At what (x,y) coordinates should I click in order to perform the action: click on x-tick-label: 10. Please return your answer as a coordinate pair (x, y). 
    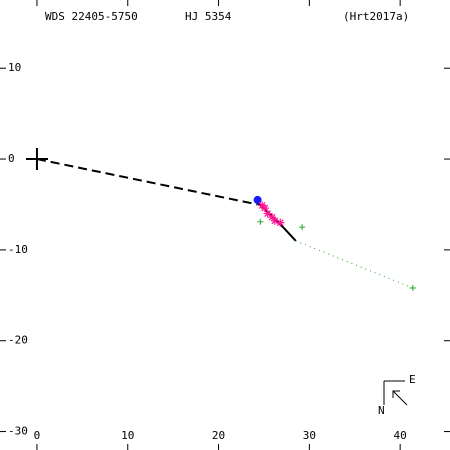
    Looking at the image, I should click on (127, 435).